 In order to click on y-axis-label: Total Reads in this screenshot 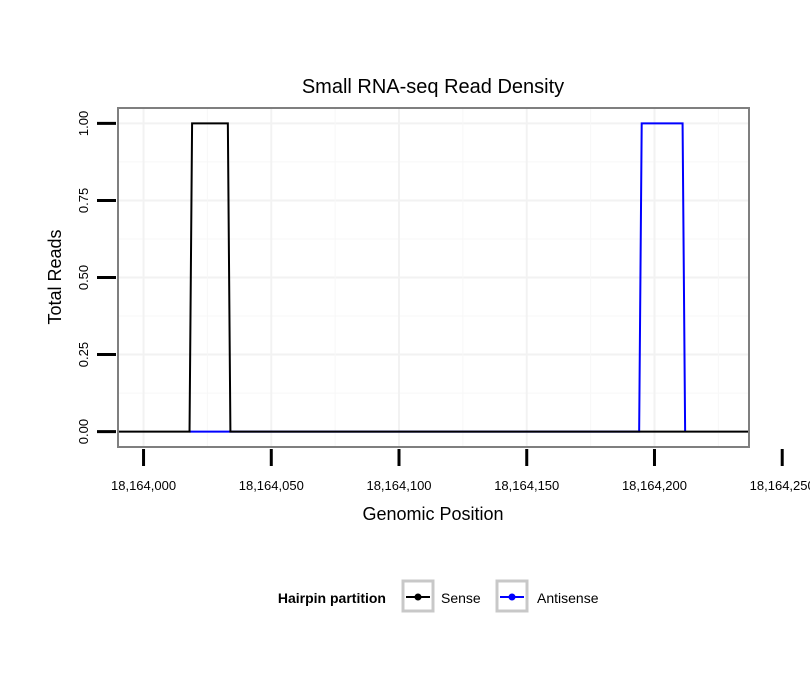, I will do `click(55, 276)`.